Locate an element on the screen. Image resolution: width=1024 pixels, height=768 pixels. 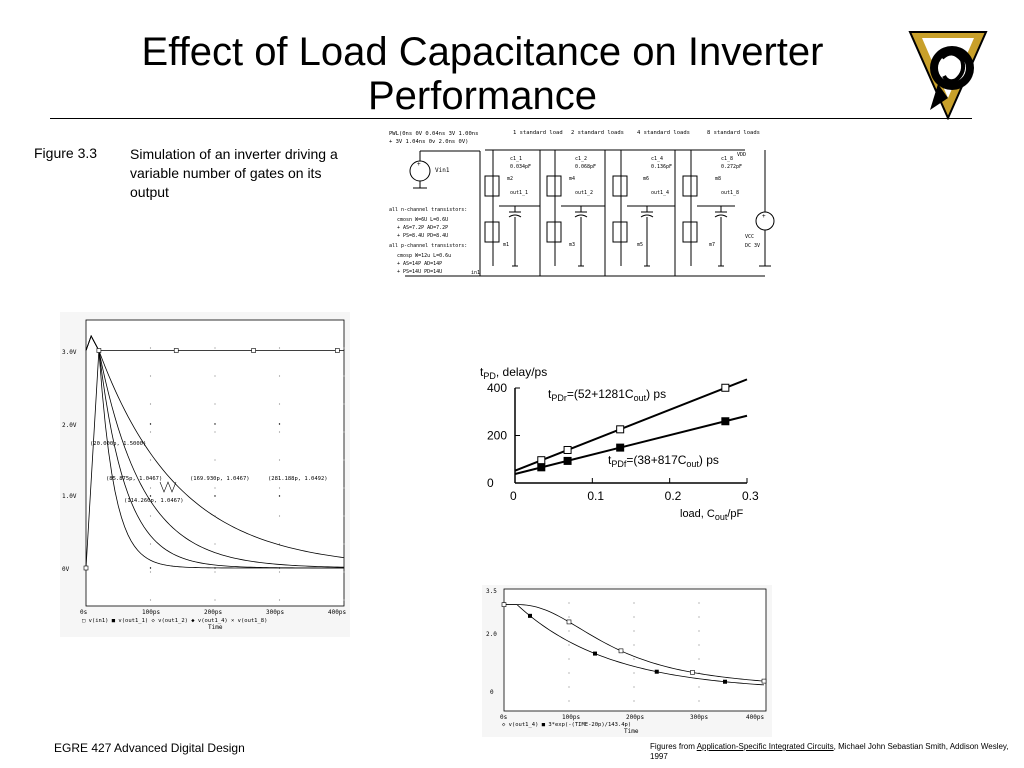
rise-fit-line is located at coordinates (631, 425).